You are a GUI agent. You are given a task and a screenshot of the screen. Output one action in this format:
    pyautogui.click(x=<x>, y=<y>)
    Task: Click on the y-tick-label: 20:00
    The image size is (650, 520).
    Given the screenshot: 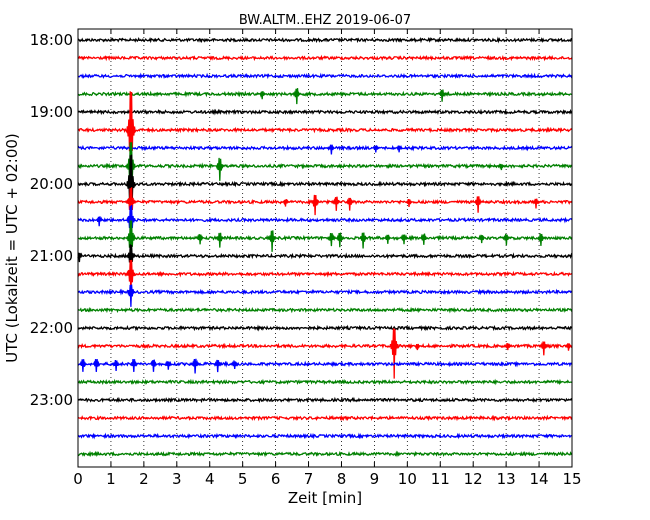 What is the action you would take?
    pyautogui.click(x=51, y=184)
    